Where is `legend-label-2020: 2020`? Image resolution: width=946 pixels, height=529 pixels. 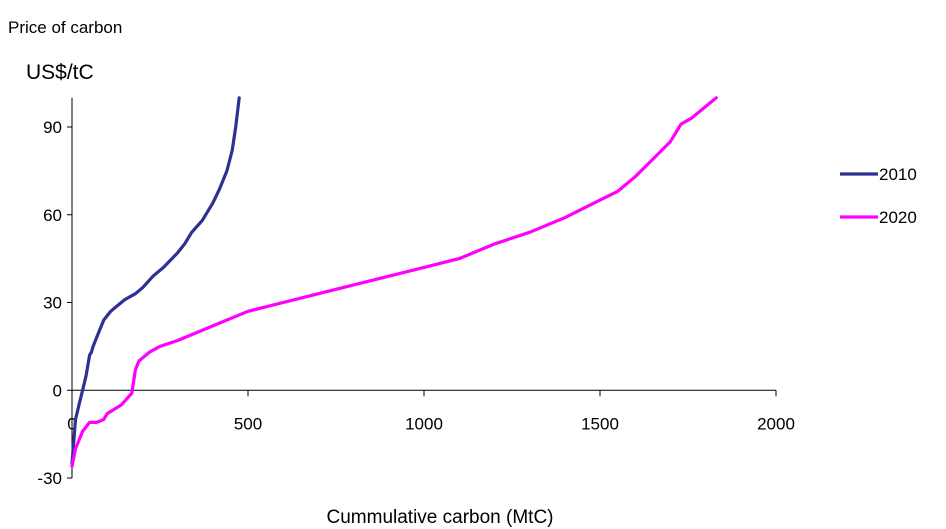 legend-label-2020: 2020 is located at coordinates (898, 217).